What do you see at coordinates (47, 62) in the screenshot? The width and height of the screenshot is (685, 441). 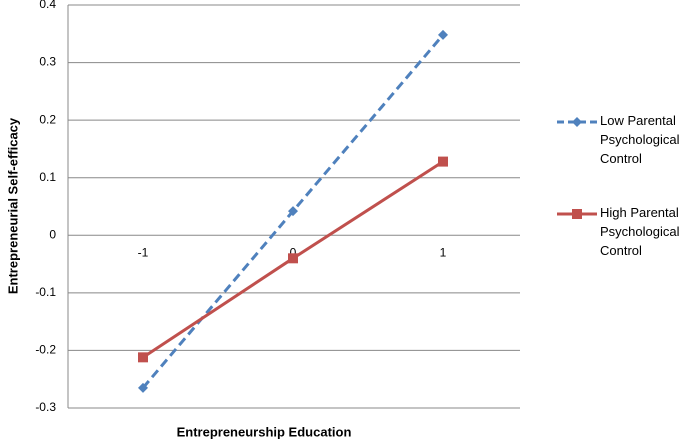 I see `y-tick-label: 0.3` at bounding box center [47, 62].